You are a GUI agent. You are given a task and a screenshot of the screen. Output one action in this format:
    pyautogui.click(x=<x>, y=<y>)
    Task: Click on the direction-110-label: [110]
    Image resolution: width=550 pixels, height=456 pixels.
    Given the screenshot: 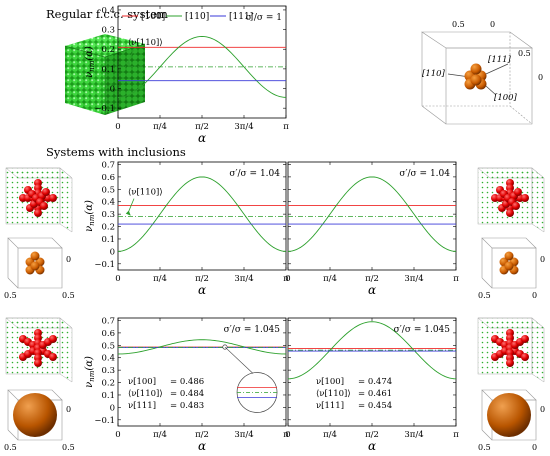 What is the action you would take?
    pyautogui.click(x=434, y=74)
    